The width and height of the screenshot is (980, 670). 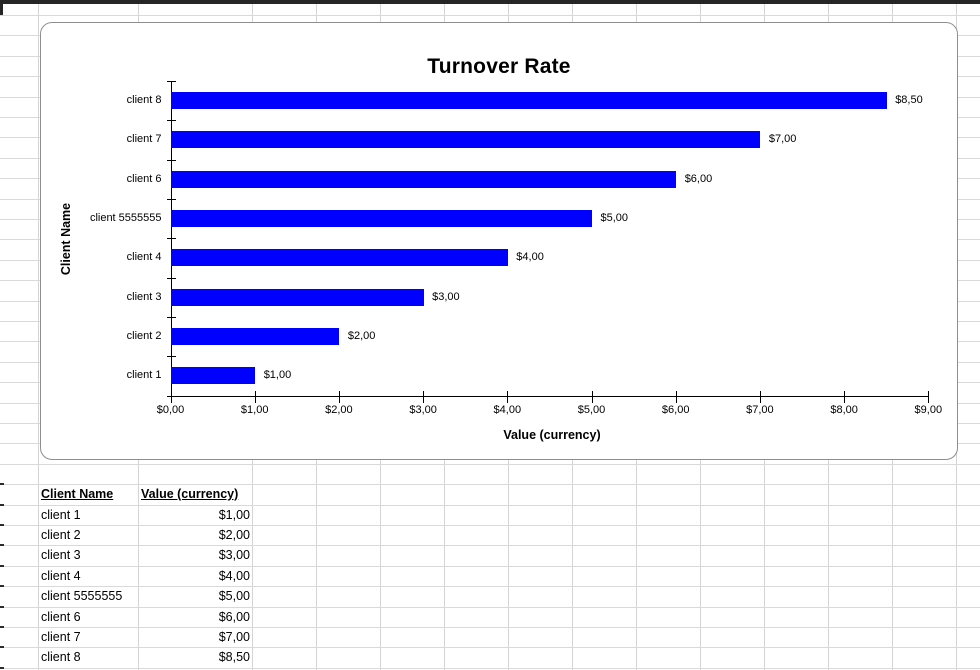 What do you see at coordinates (130, 637) in the screenshot?
I see `table-row: client 7 $7,00` at bounding box center [130, 637].